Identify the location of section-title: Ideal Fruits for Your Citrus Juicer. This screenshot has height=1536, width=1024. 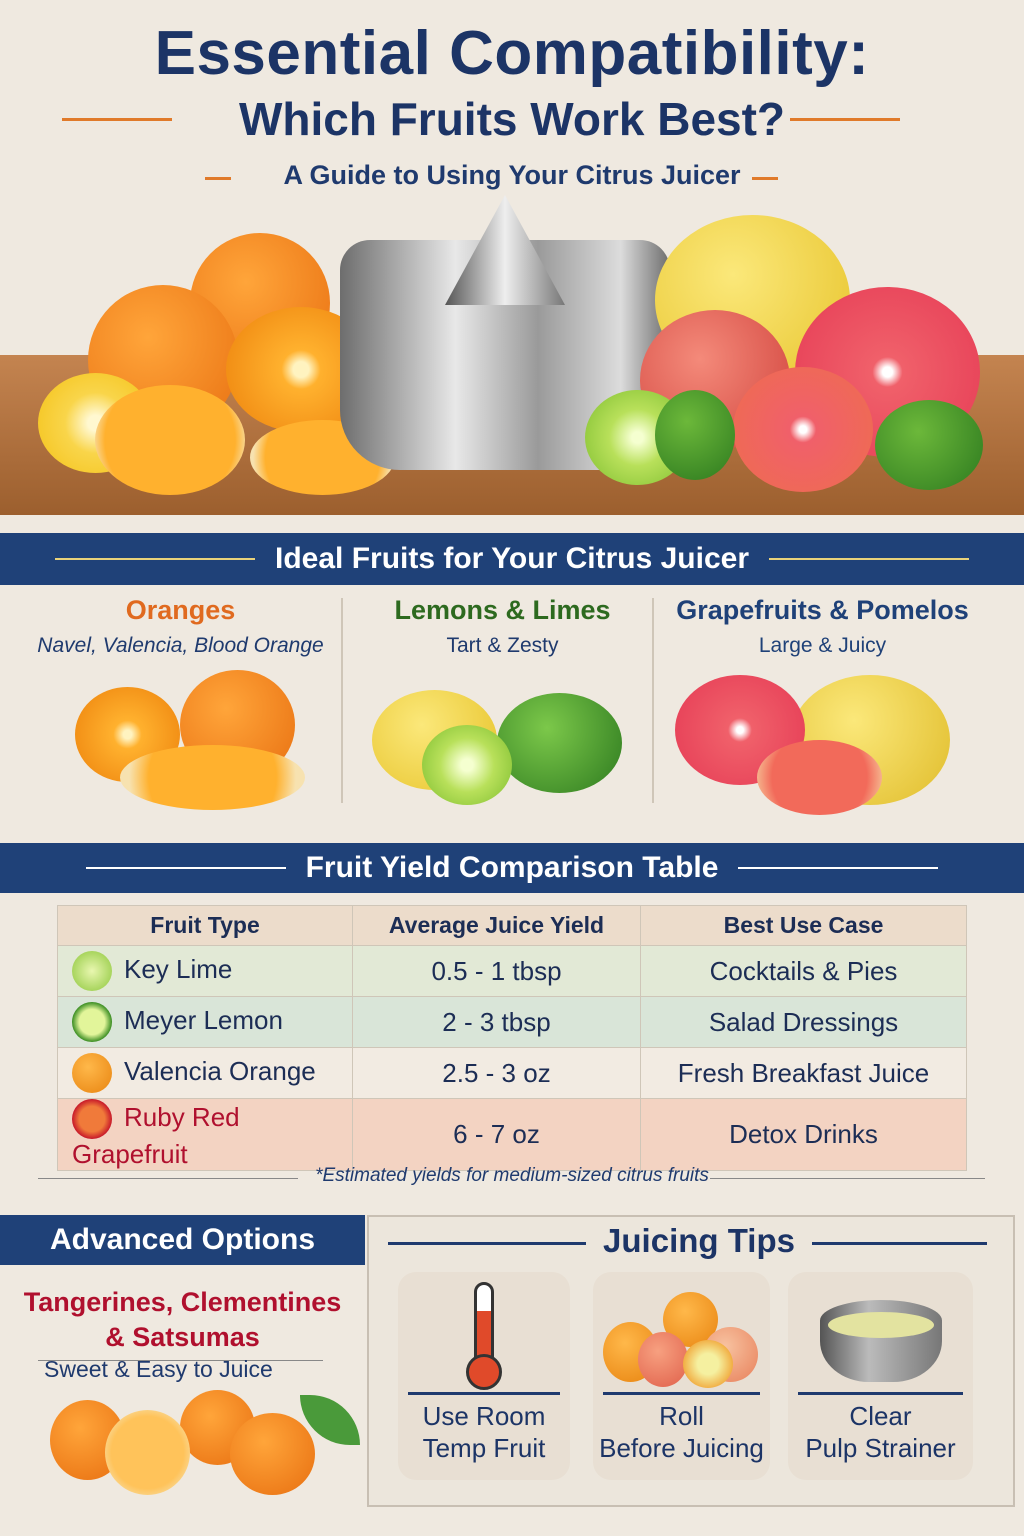
(512, 558).